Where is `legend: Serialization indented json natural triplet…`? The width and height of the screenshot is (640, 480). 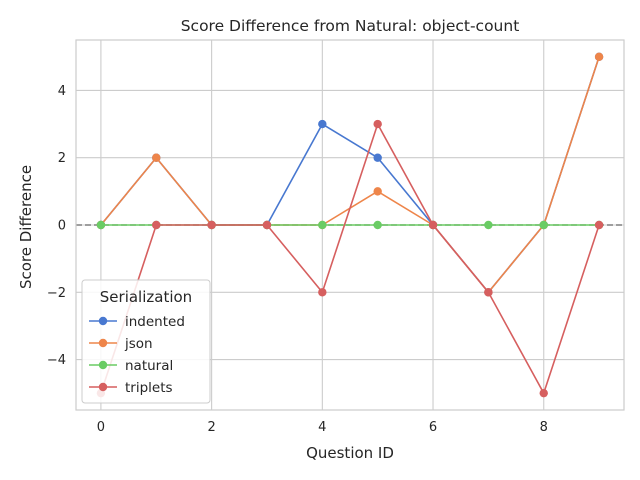
legend: Serialization indented json natural triplet… is located at coordinates (146, 341).